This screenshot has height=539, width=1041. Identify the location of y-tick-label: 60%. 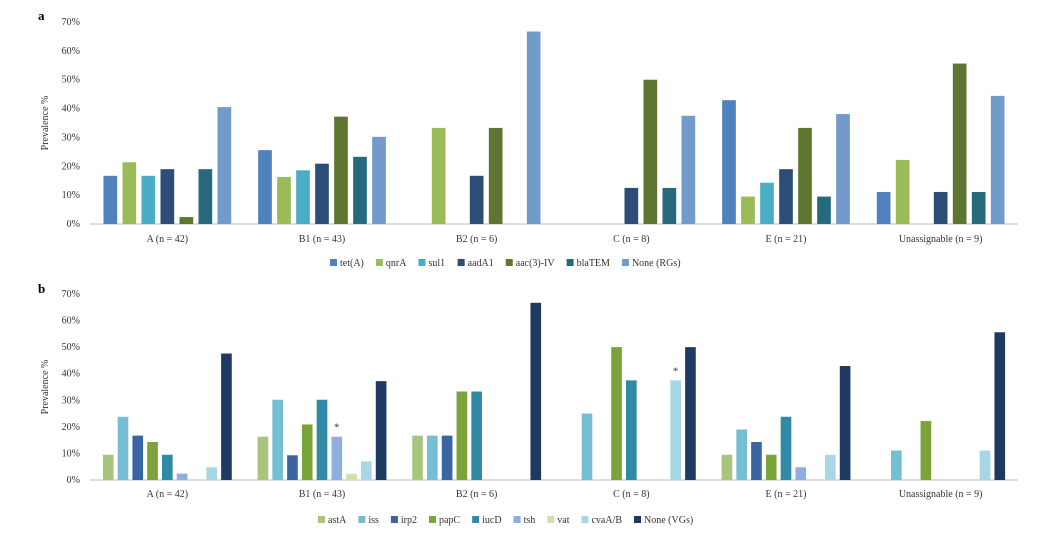
(71, 321).